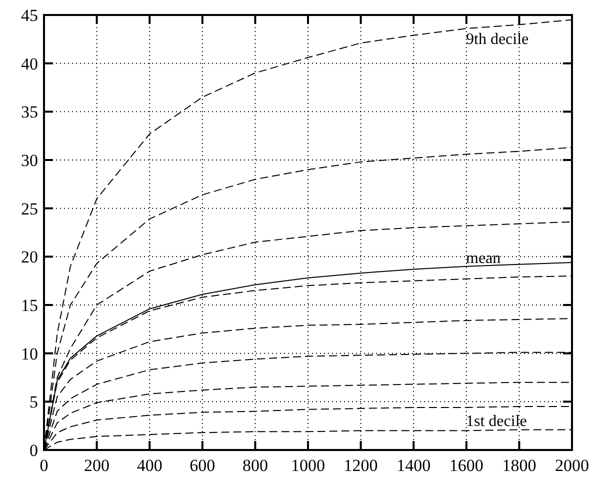  What do you see at coordinates (29, 15) in the screenshot?
I see `y-tick-label: 45` at bounding box center [29, 15].